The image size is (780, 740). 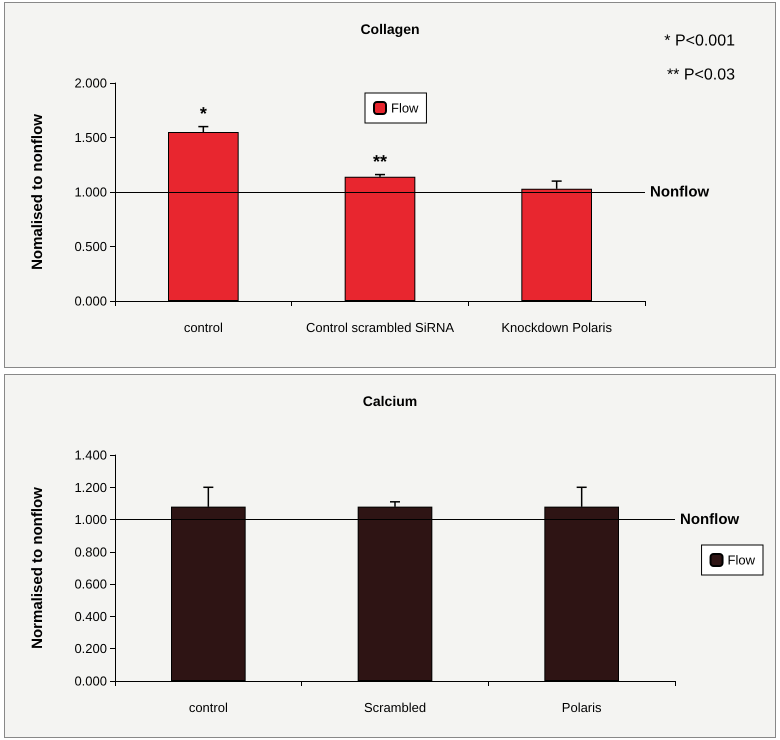 What do you see at coordinates (90, 246) in the screenshot?
I see `y-tick-label: 0.500` at bounding box center [90, 246].